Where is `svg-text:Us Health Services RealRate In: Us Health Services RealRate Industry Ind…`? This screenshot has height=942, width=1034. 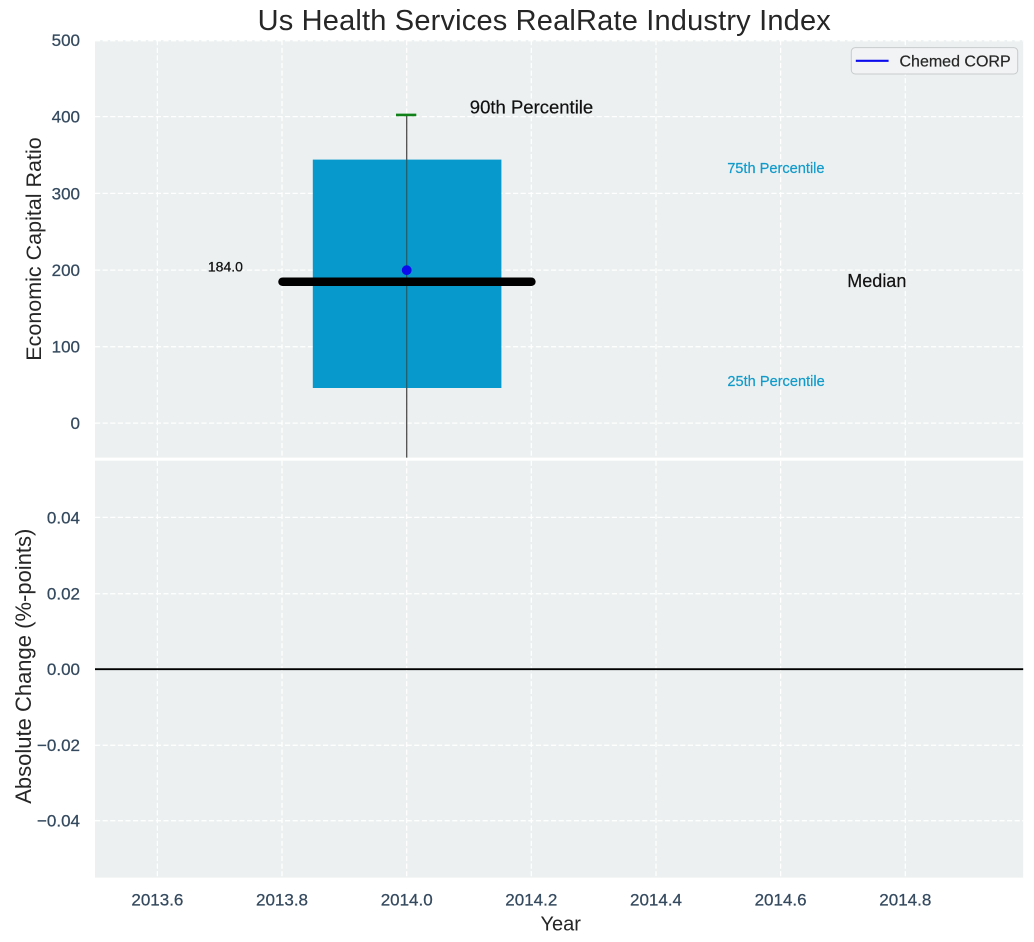 svg-text:Us Health Services RealRate In: Us Health Services RealRate Industry Ind… is located at coordinates (545, 21).